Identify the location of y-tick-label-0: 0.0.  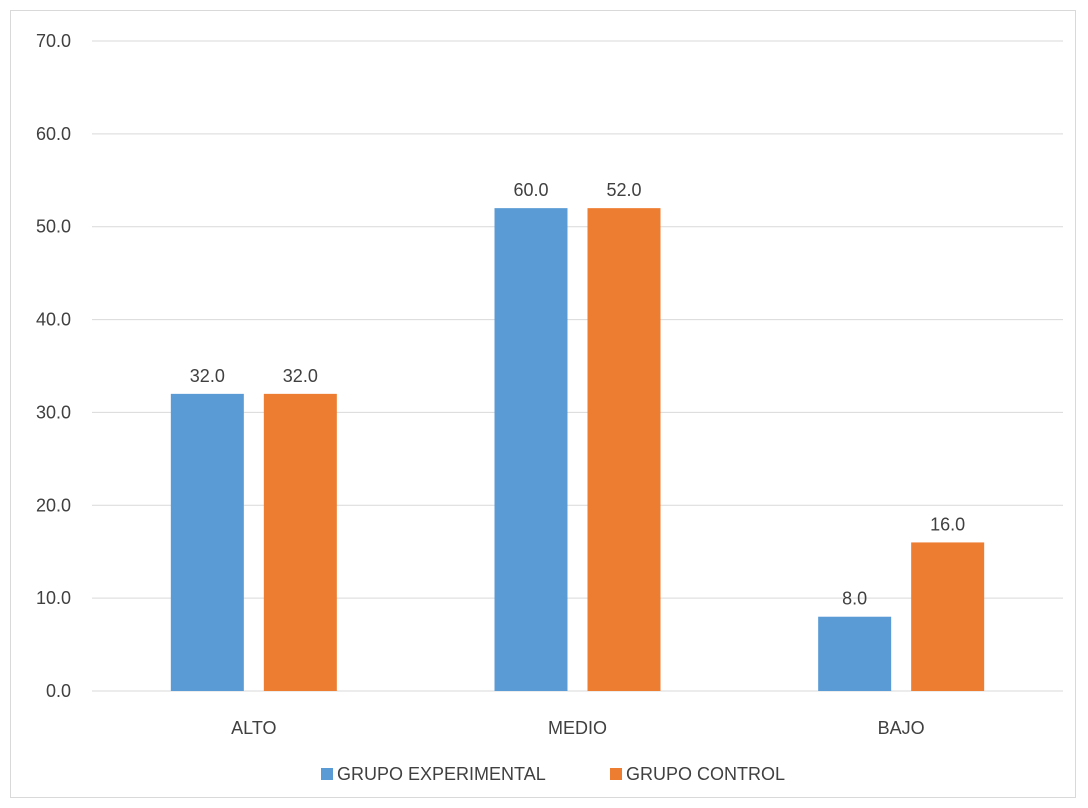
(58, 691).